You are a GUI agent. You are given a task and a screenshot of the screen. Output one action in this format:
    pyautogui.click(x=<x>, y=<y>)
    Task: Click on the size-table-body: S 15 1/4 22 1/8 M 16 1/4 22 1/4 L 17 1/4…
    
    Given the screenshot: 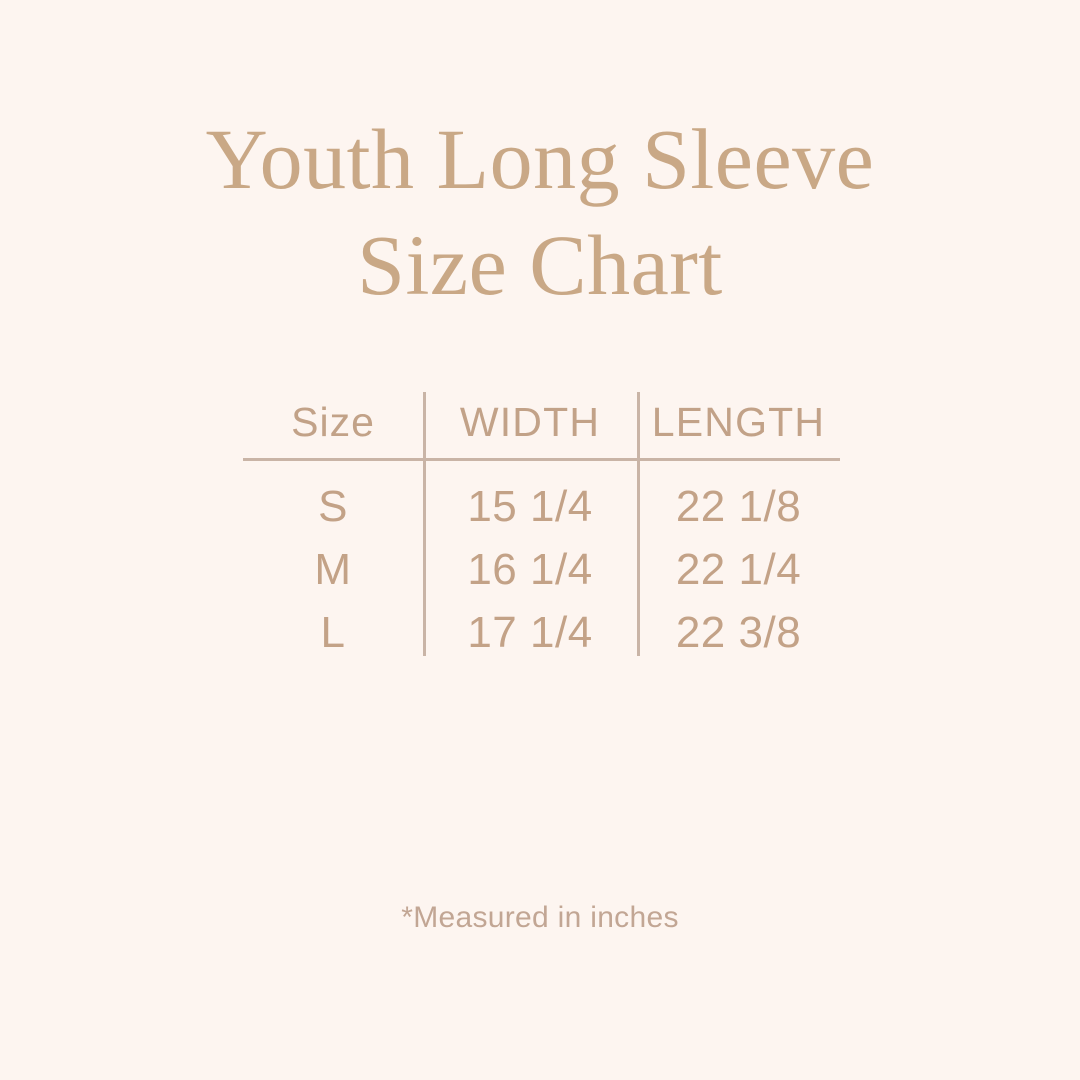 What is the action you would take?
    pyautogui.click(x=541, y=562)
    